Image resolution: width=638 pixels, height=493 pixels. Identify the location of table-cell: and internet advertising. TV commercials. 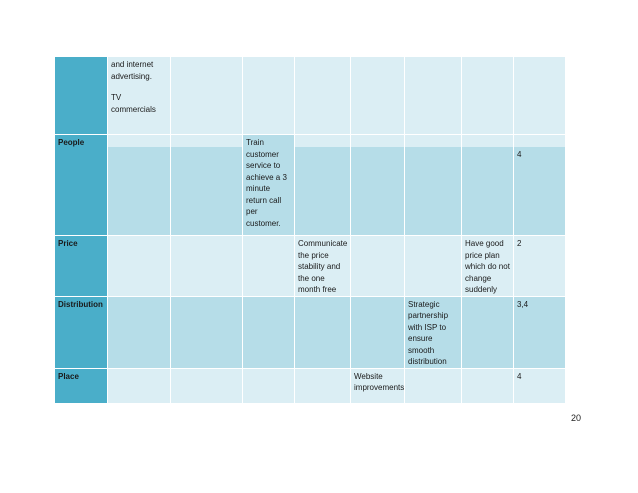
(139, 95).